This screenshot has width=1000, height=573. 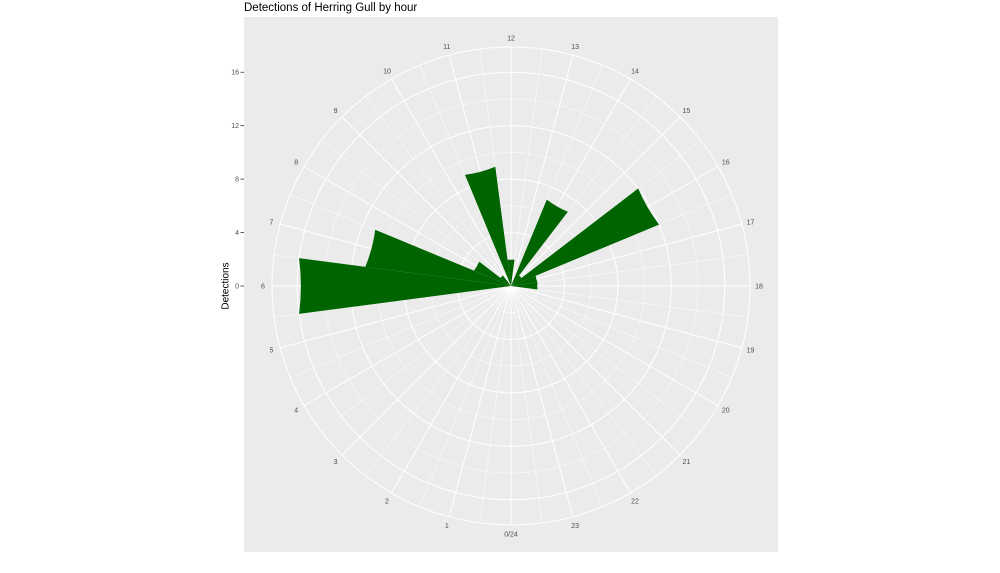 I want to click on y-tick-label: 0, so click(x=237, y=287).